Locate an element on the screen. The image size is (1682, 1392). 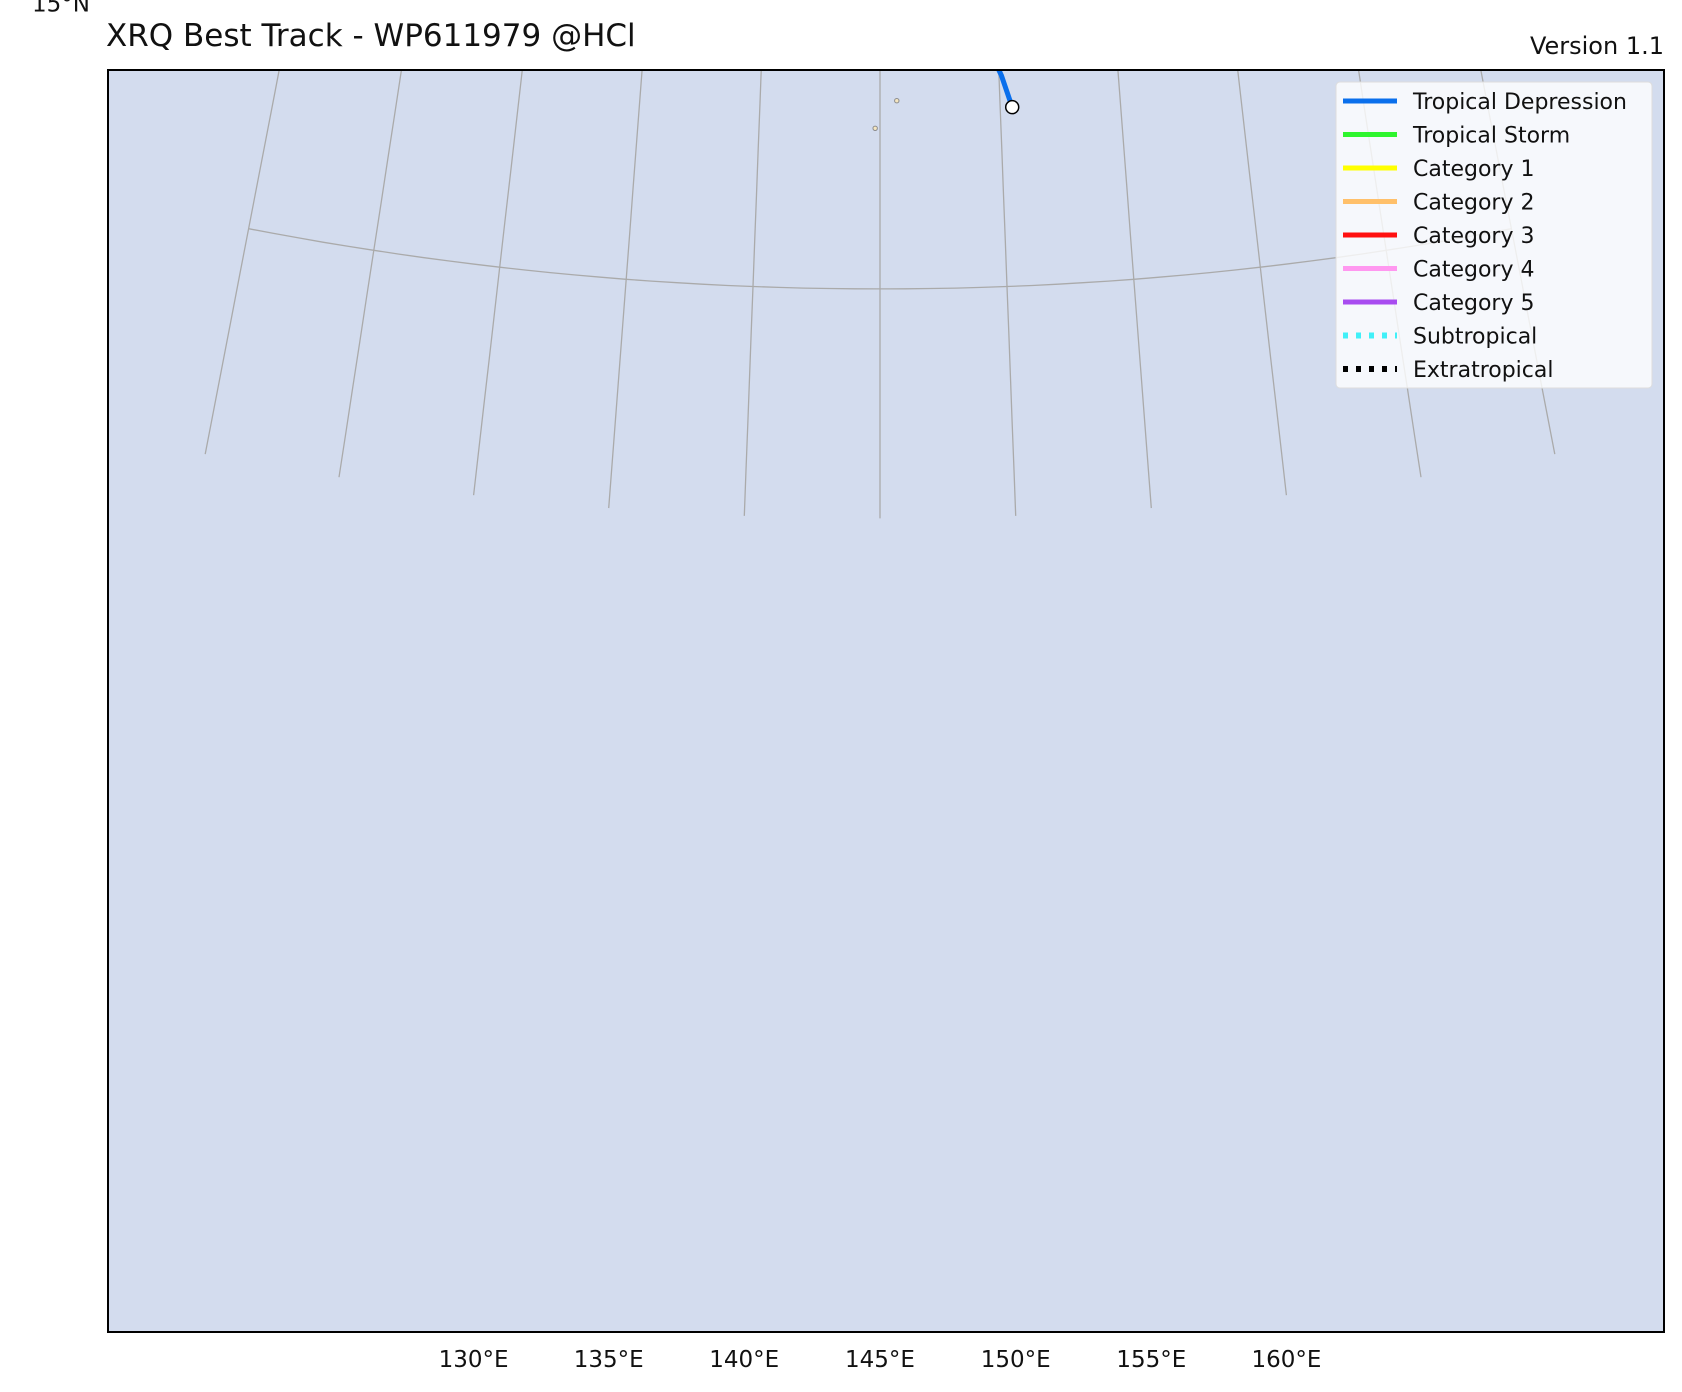
lon-label: 150°E is located at coordinates (1016, 1360).